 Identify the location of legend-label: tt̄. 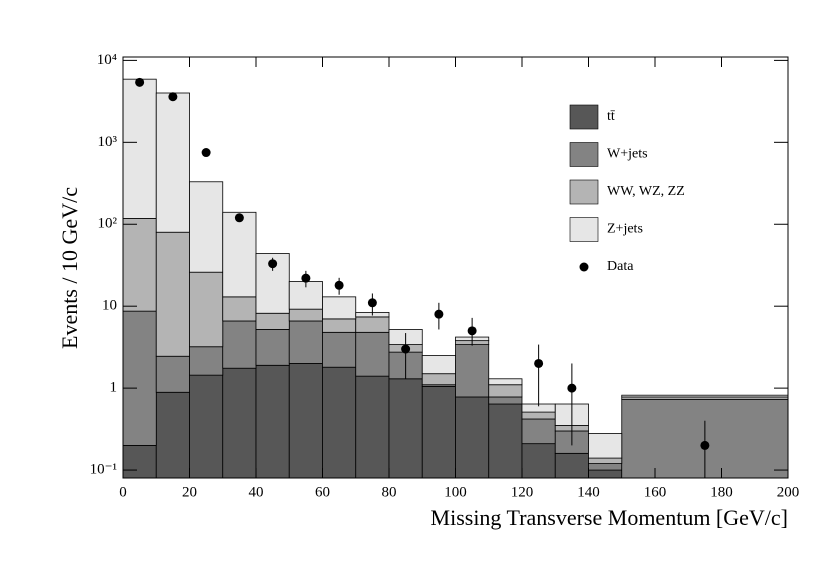
(611, 116).